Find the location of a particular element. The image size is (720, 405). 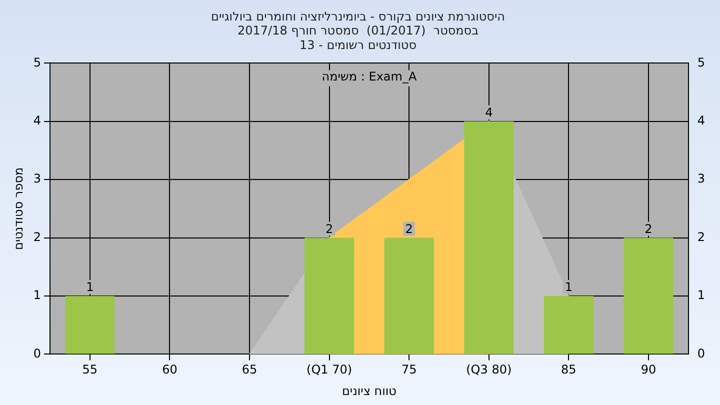

y-axis-title: מספר סטודנטים is located at coordinates (18, 208).